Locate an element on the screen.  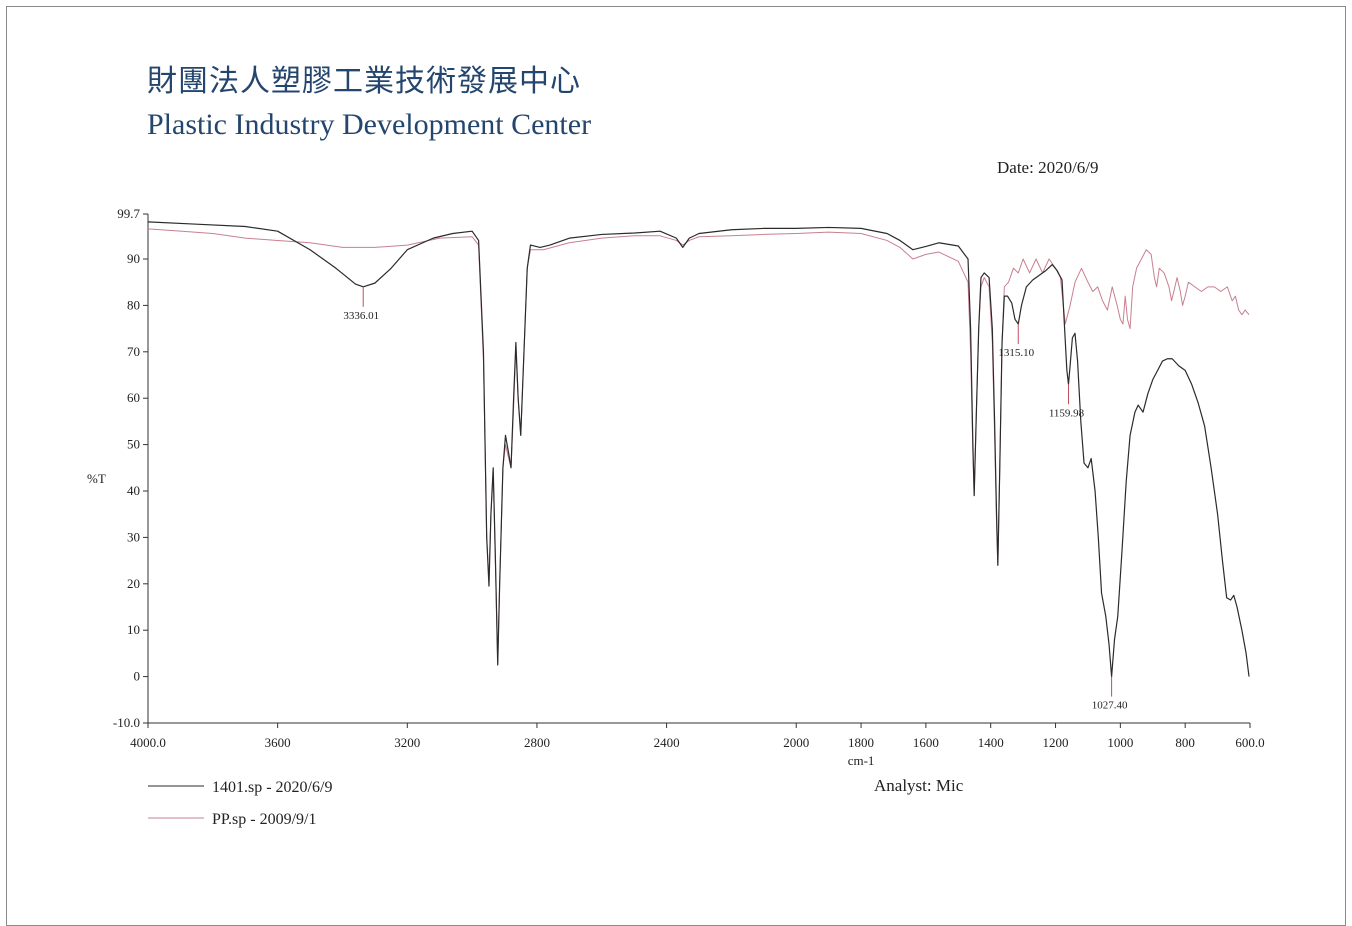
x-tick-label: 600.0 is located at coordinates (1249, 742).